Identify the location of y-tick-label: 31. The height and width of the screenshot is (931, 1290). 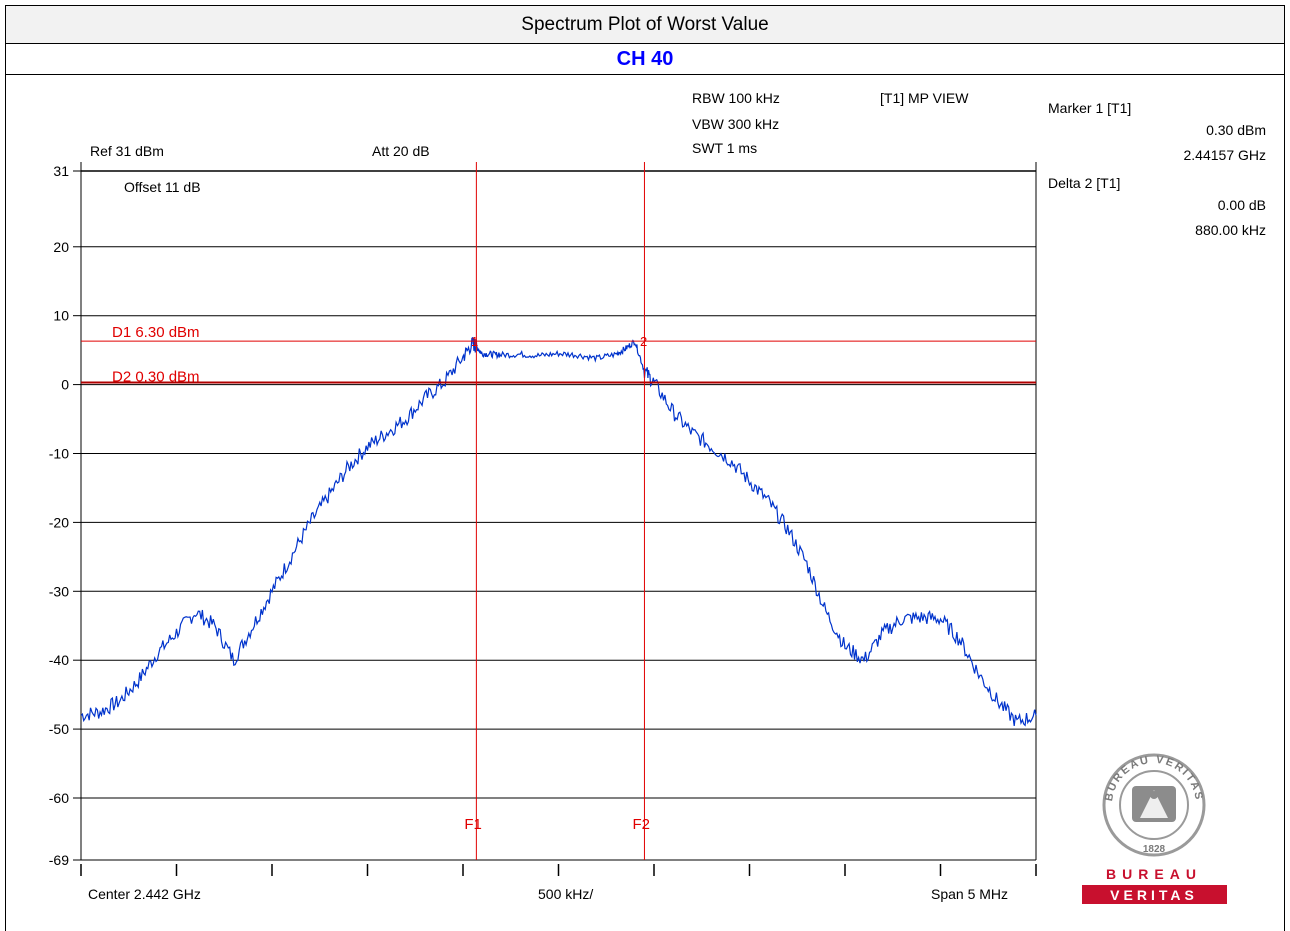
(61, 171).